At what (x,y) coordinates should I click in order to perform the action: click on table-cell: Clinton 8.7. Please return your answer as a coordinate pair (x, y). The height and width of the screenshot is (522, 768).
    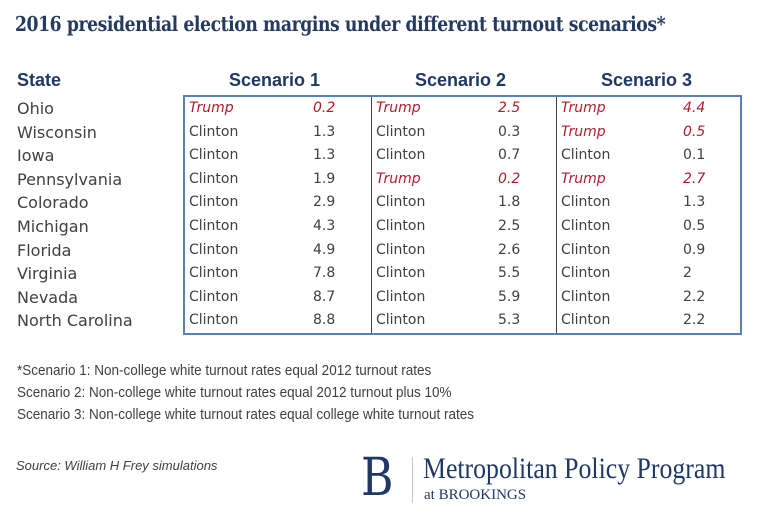
    Looking at the image, I should click on (278, 298).